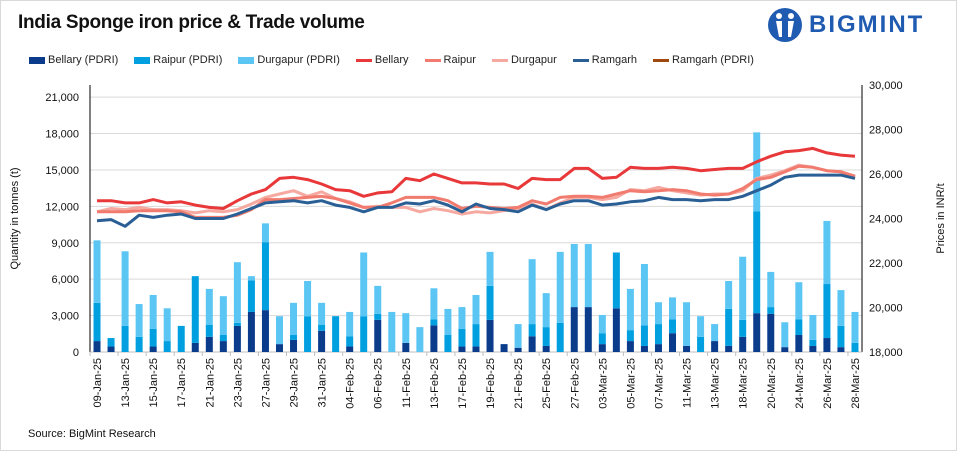 This screenshot has width=957, height=451. What do you see at coordinates (463, 383) in the screenshot?
I see `x-tick-label: 17-Feb-25` at bounding box center [463, 383].